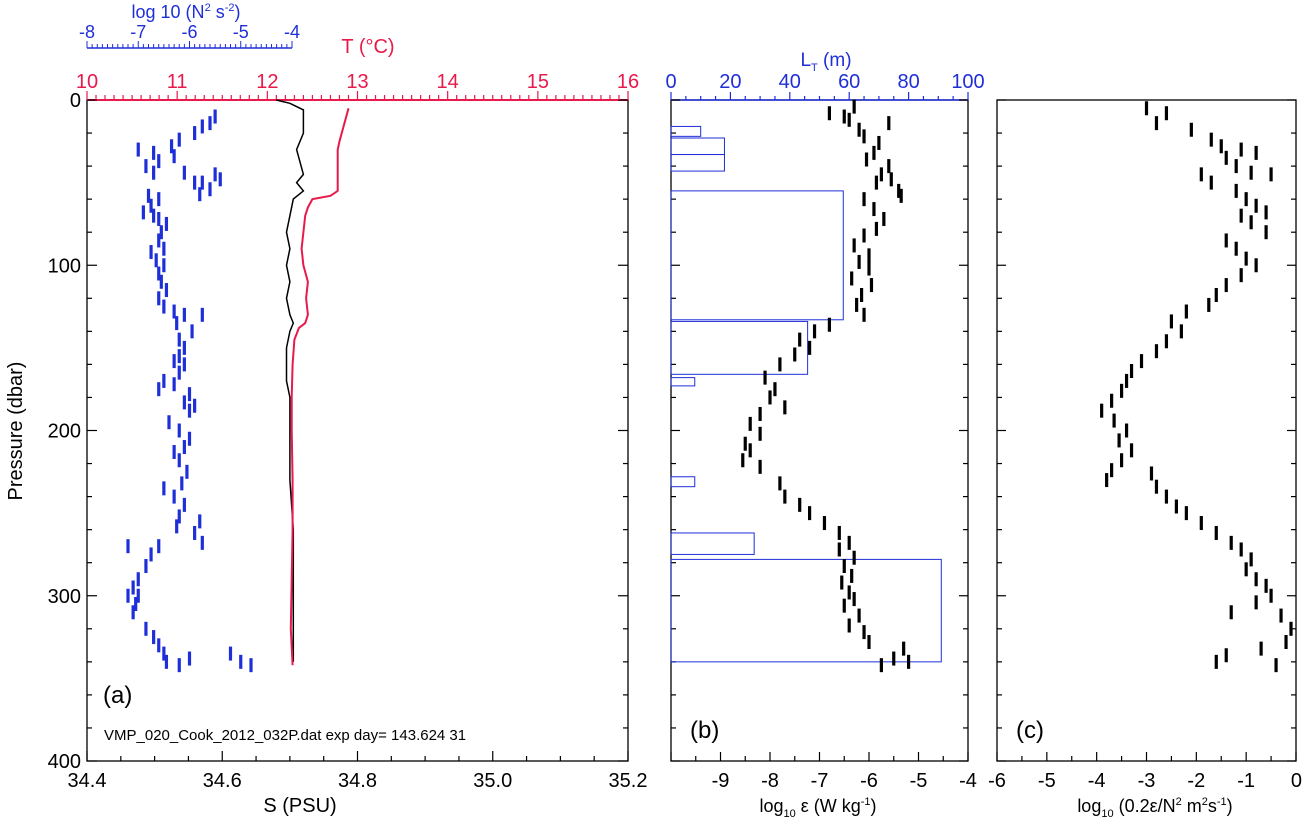  Describe the element at coordinates (849, 82) in the screenshot. I see `lt-tick-label: 60` at that location.